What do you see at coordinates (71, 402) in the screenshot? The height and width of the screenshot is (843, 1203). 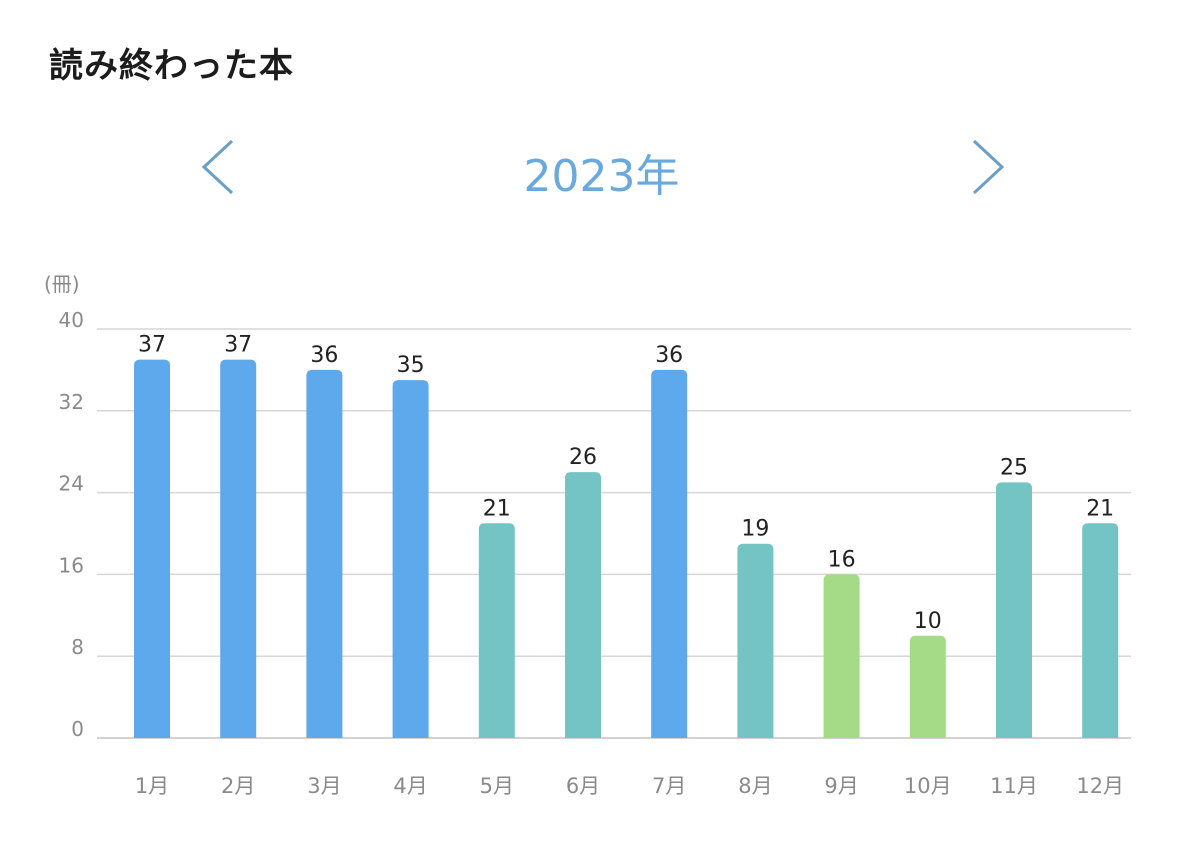 I see `y-tick-label: 32` at bounding box center [71, 402].